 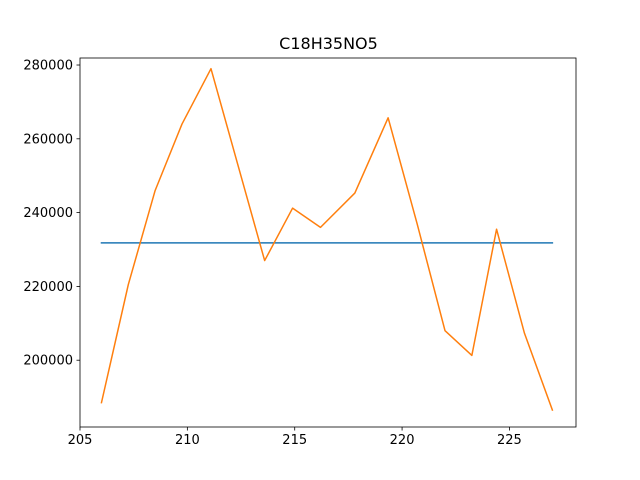 What do you see at coordinates (509, 440) in the screenshot?
I see `x-tick-label: 225` at bounding box center [509, 440].